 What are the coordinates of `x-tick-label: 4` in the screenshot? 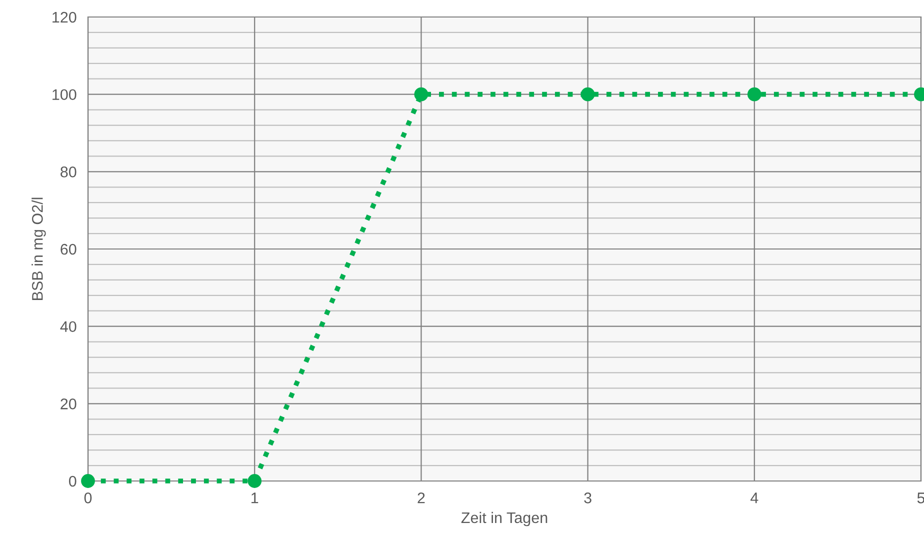 It's located at (754, 498).